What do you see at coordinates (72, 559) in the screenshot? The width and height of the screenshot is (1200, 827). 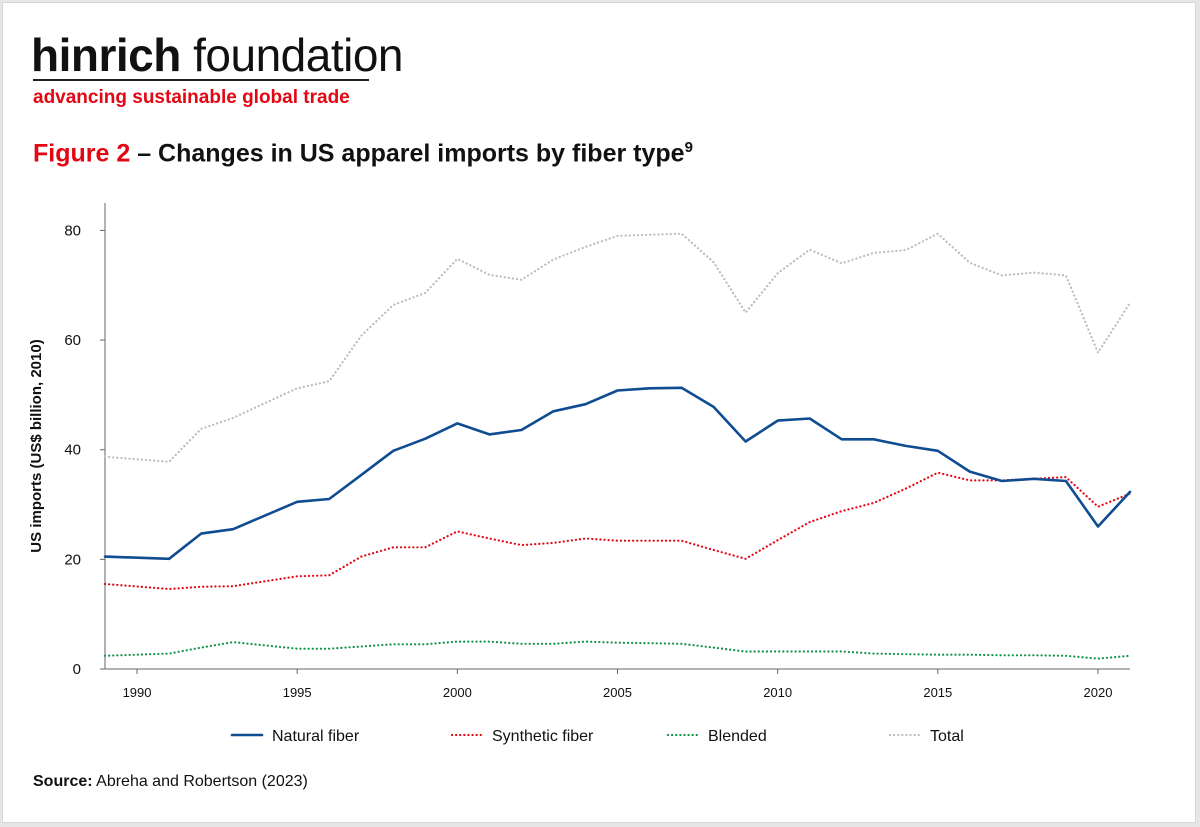 I see `y-tick-label: 20` at bounding box center [72, 559].